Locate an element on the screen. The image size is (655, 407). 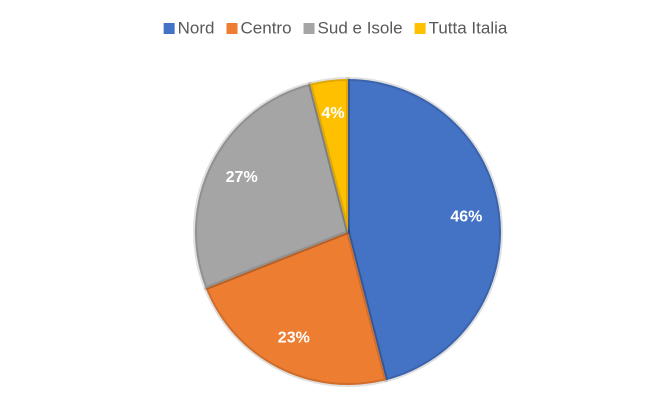
legend-label: Tutta Italia is located at coordinates (468, 27).